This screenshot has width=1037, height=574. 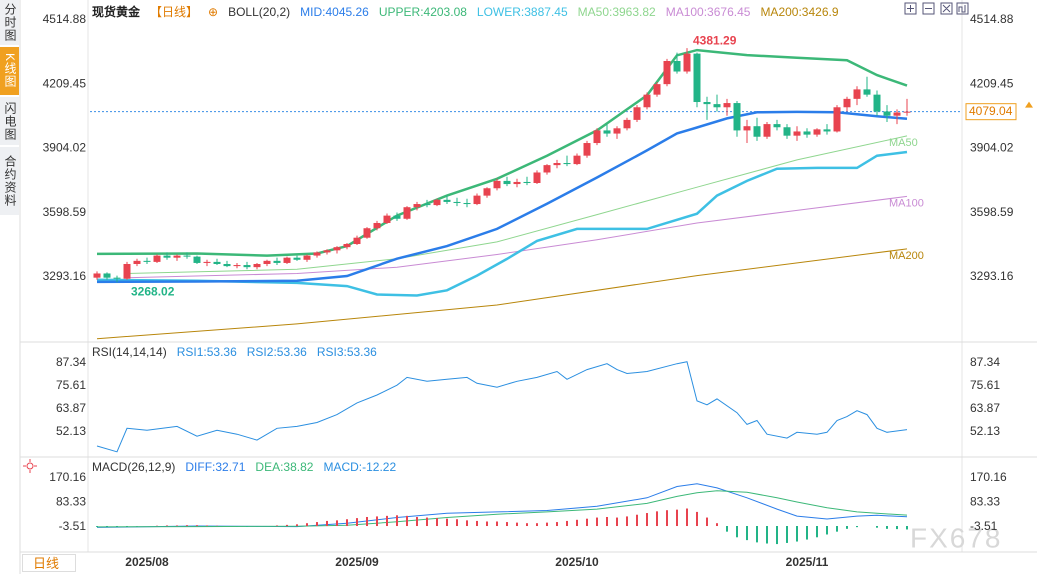 What do you see at coordinates (30, 466) in the screenshot?
I see `settings-icon` at bounding box center [30, 466].